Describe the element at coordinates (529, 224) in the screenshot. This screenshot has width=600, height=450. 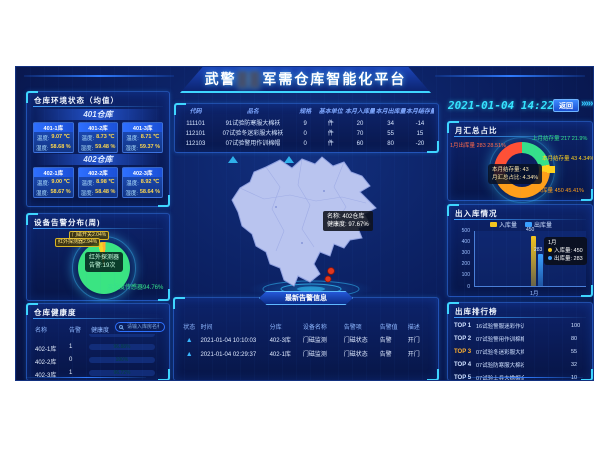
I see `legend-swatch` at that location.